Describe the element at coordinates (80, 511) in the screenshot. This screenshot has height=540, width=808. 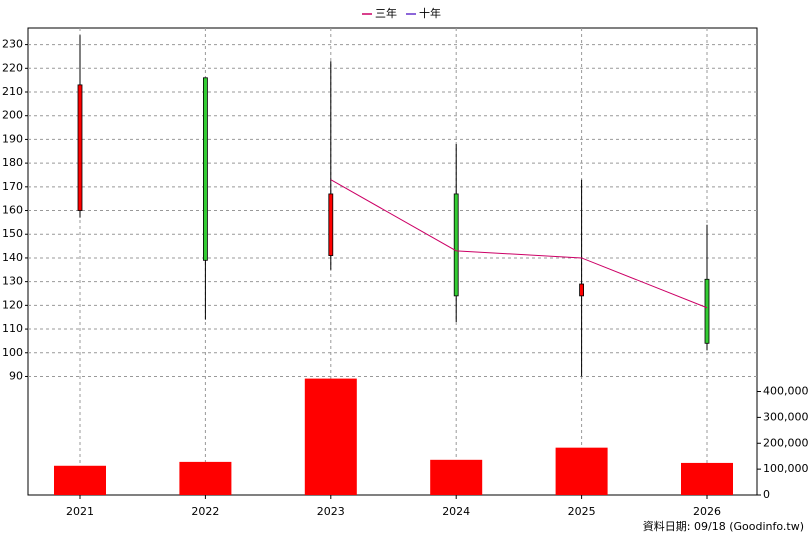
I see `x-tick-label: 2021` at that location.